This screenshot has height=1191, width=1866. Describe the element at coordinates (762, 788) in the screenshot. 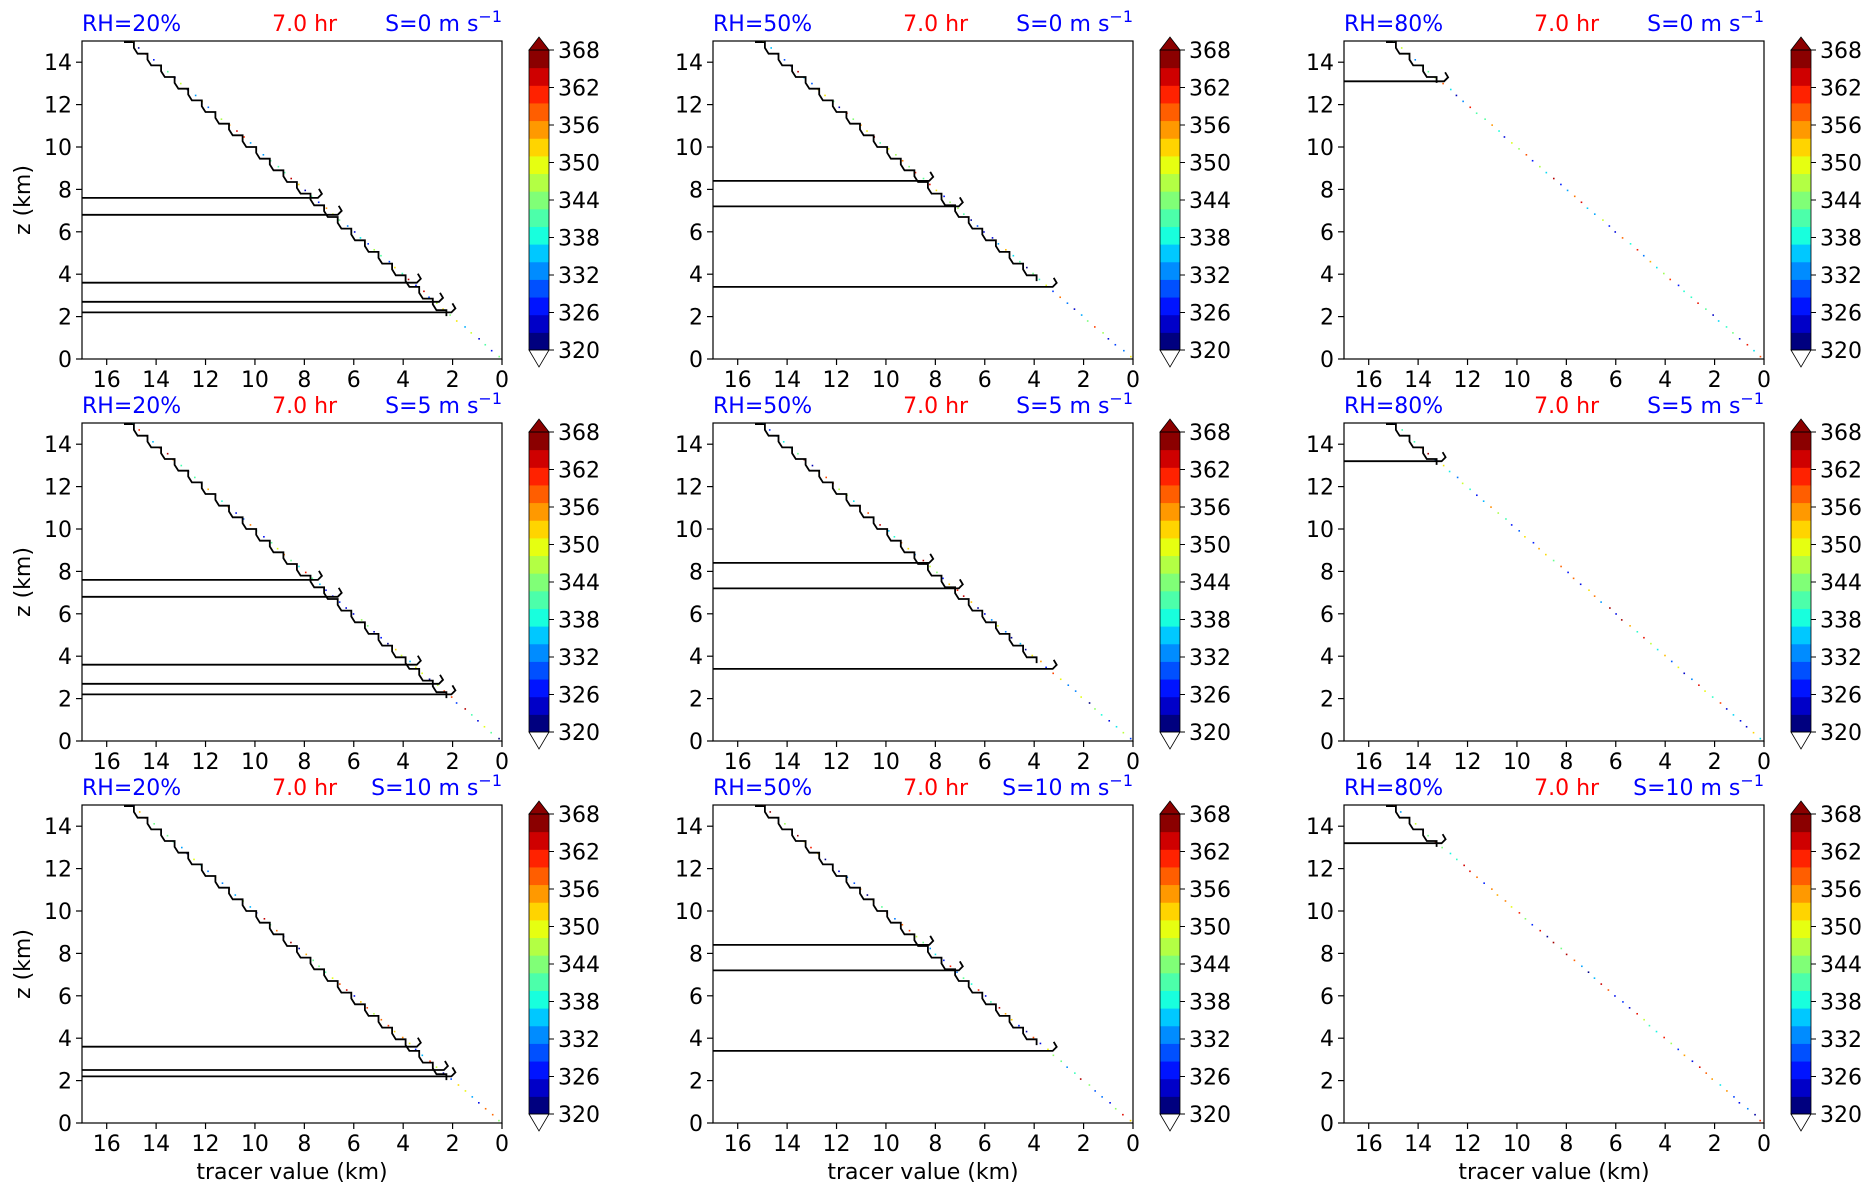

I see `title-rh: RH=50%` at that location.